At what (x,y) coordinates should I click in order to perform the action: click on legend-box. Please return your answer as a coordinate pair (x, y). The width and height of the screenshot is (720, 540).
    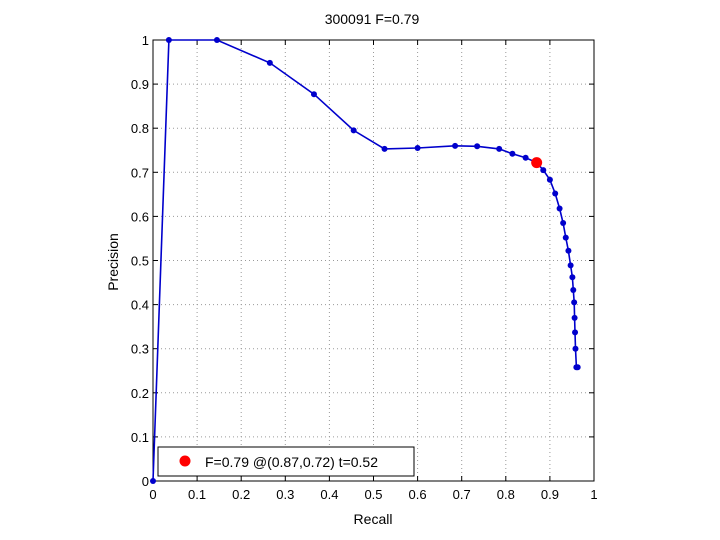
    Looking at the image, I should click on (286, 461).